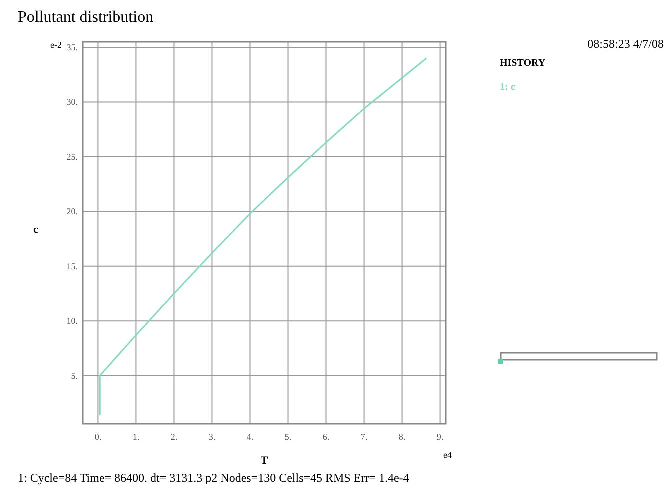 This screenshot has width=672, height=493. What do you see at coordinates (364, 437) in the screenshot?
I see `x-tick-label: 7.` at bounding box center [364, 437].